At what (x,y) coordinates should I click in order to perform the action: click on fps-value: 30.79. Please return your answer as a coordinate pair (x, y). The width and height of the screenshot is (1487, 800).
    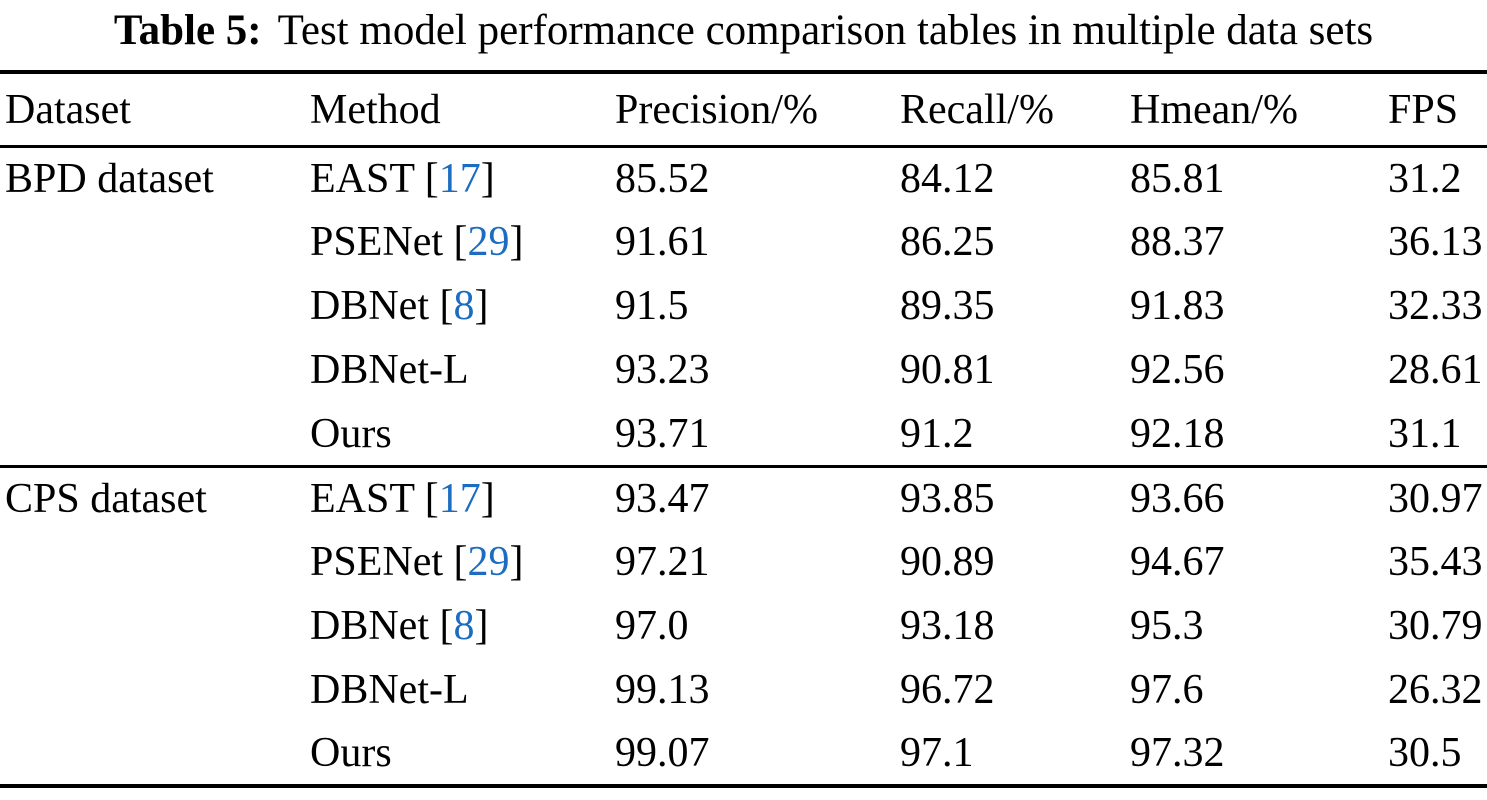
    Looking at the image, I should click on (1435, 626).